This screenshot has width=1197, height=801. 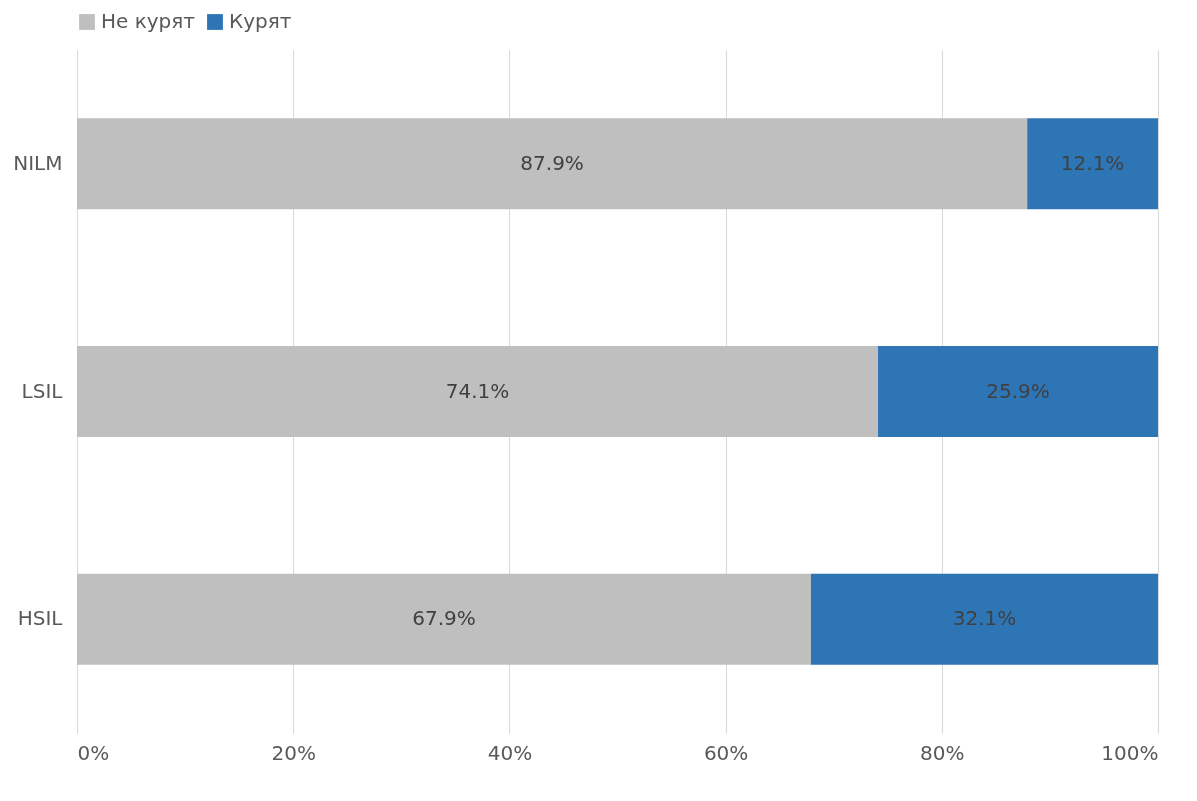 I want to click on x-tick-label: 20%, so click(x=293, y=752).